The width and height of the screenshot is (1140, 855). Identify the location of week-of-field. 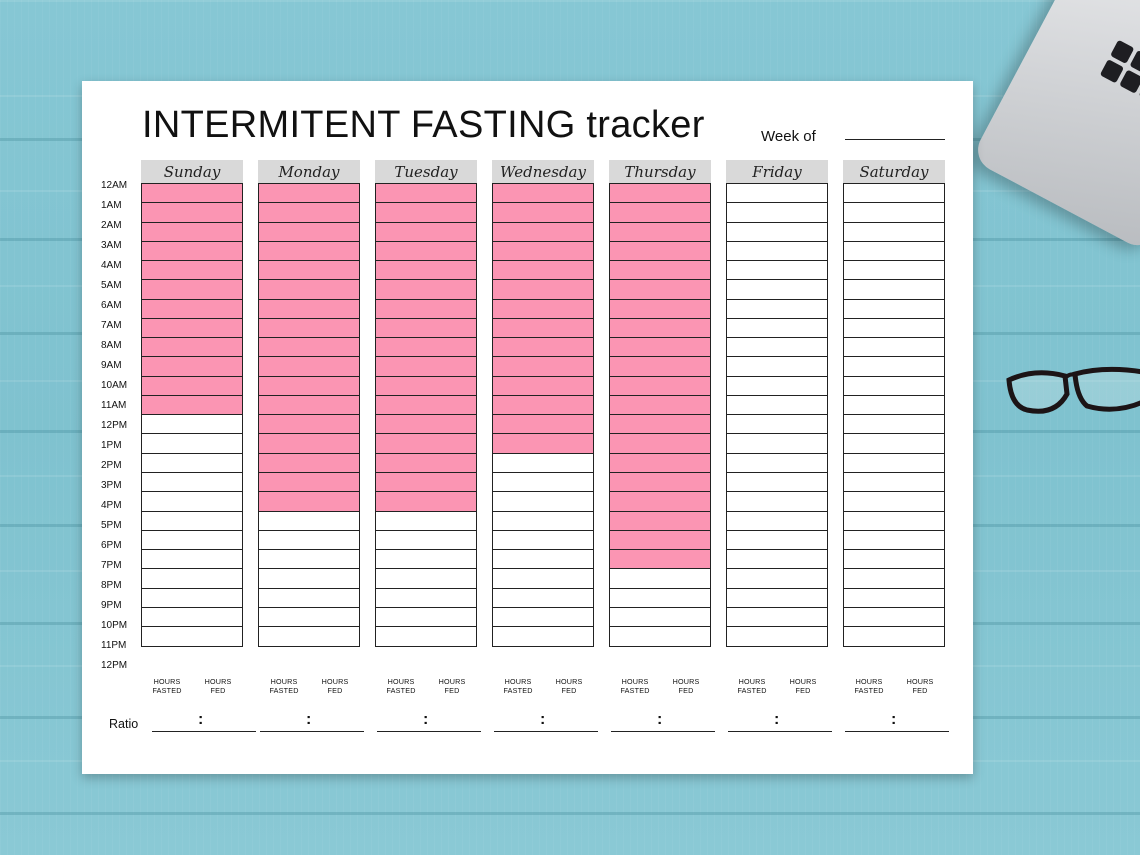
(895, 139).